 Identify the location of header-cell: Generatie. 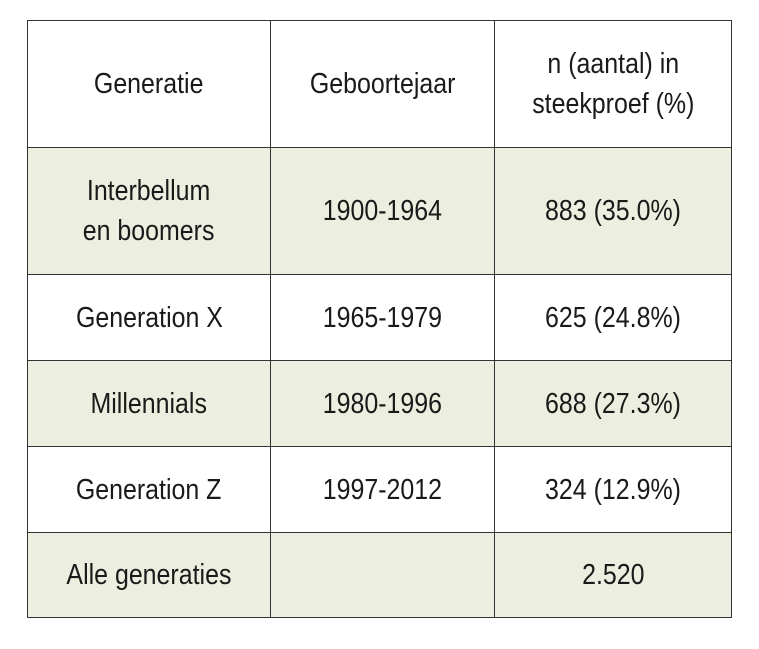
(149, 84).